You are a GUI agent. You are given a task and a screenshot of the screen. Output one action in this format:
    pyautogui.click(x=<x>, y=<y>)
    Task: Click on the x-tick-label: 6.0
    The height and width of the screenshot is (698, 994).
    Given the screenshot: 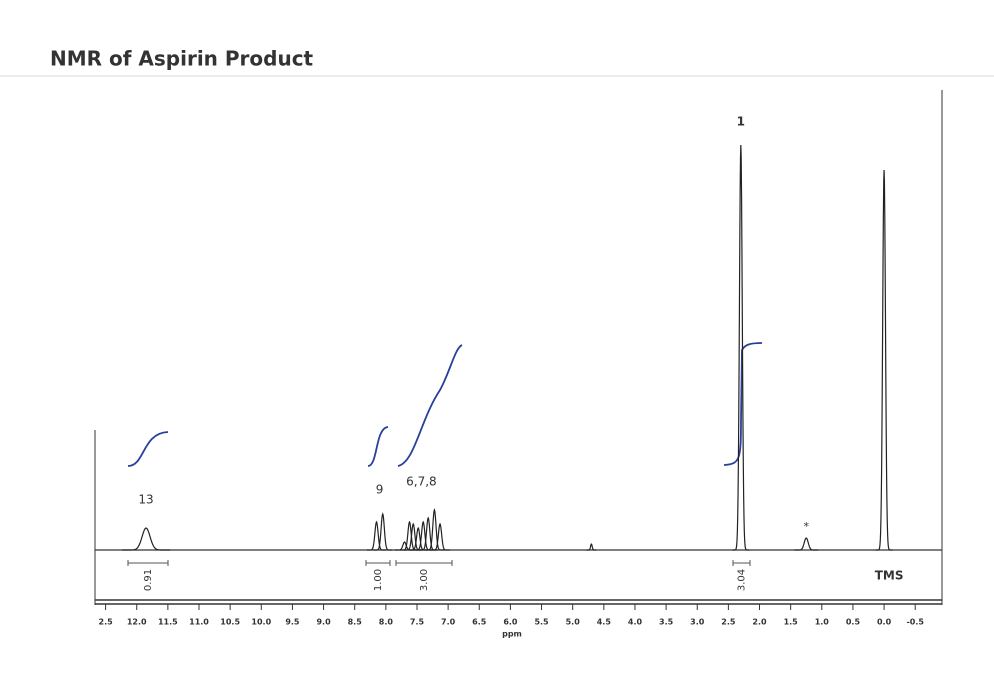 What is the action you would take?
    pyautogui.click(x=510, y=622)
    